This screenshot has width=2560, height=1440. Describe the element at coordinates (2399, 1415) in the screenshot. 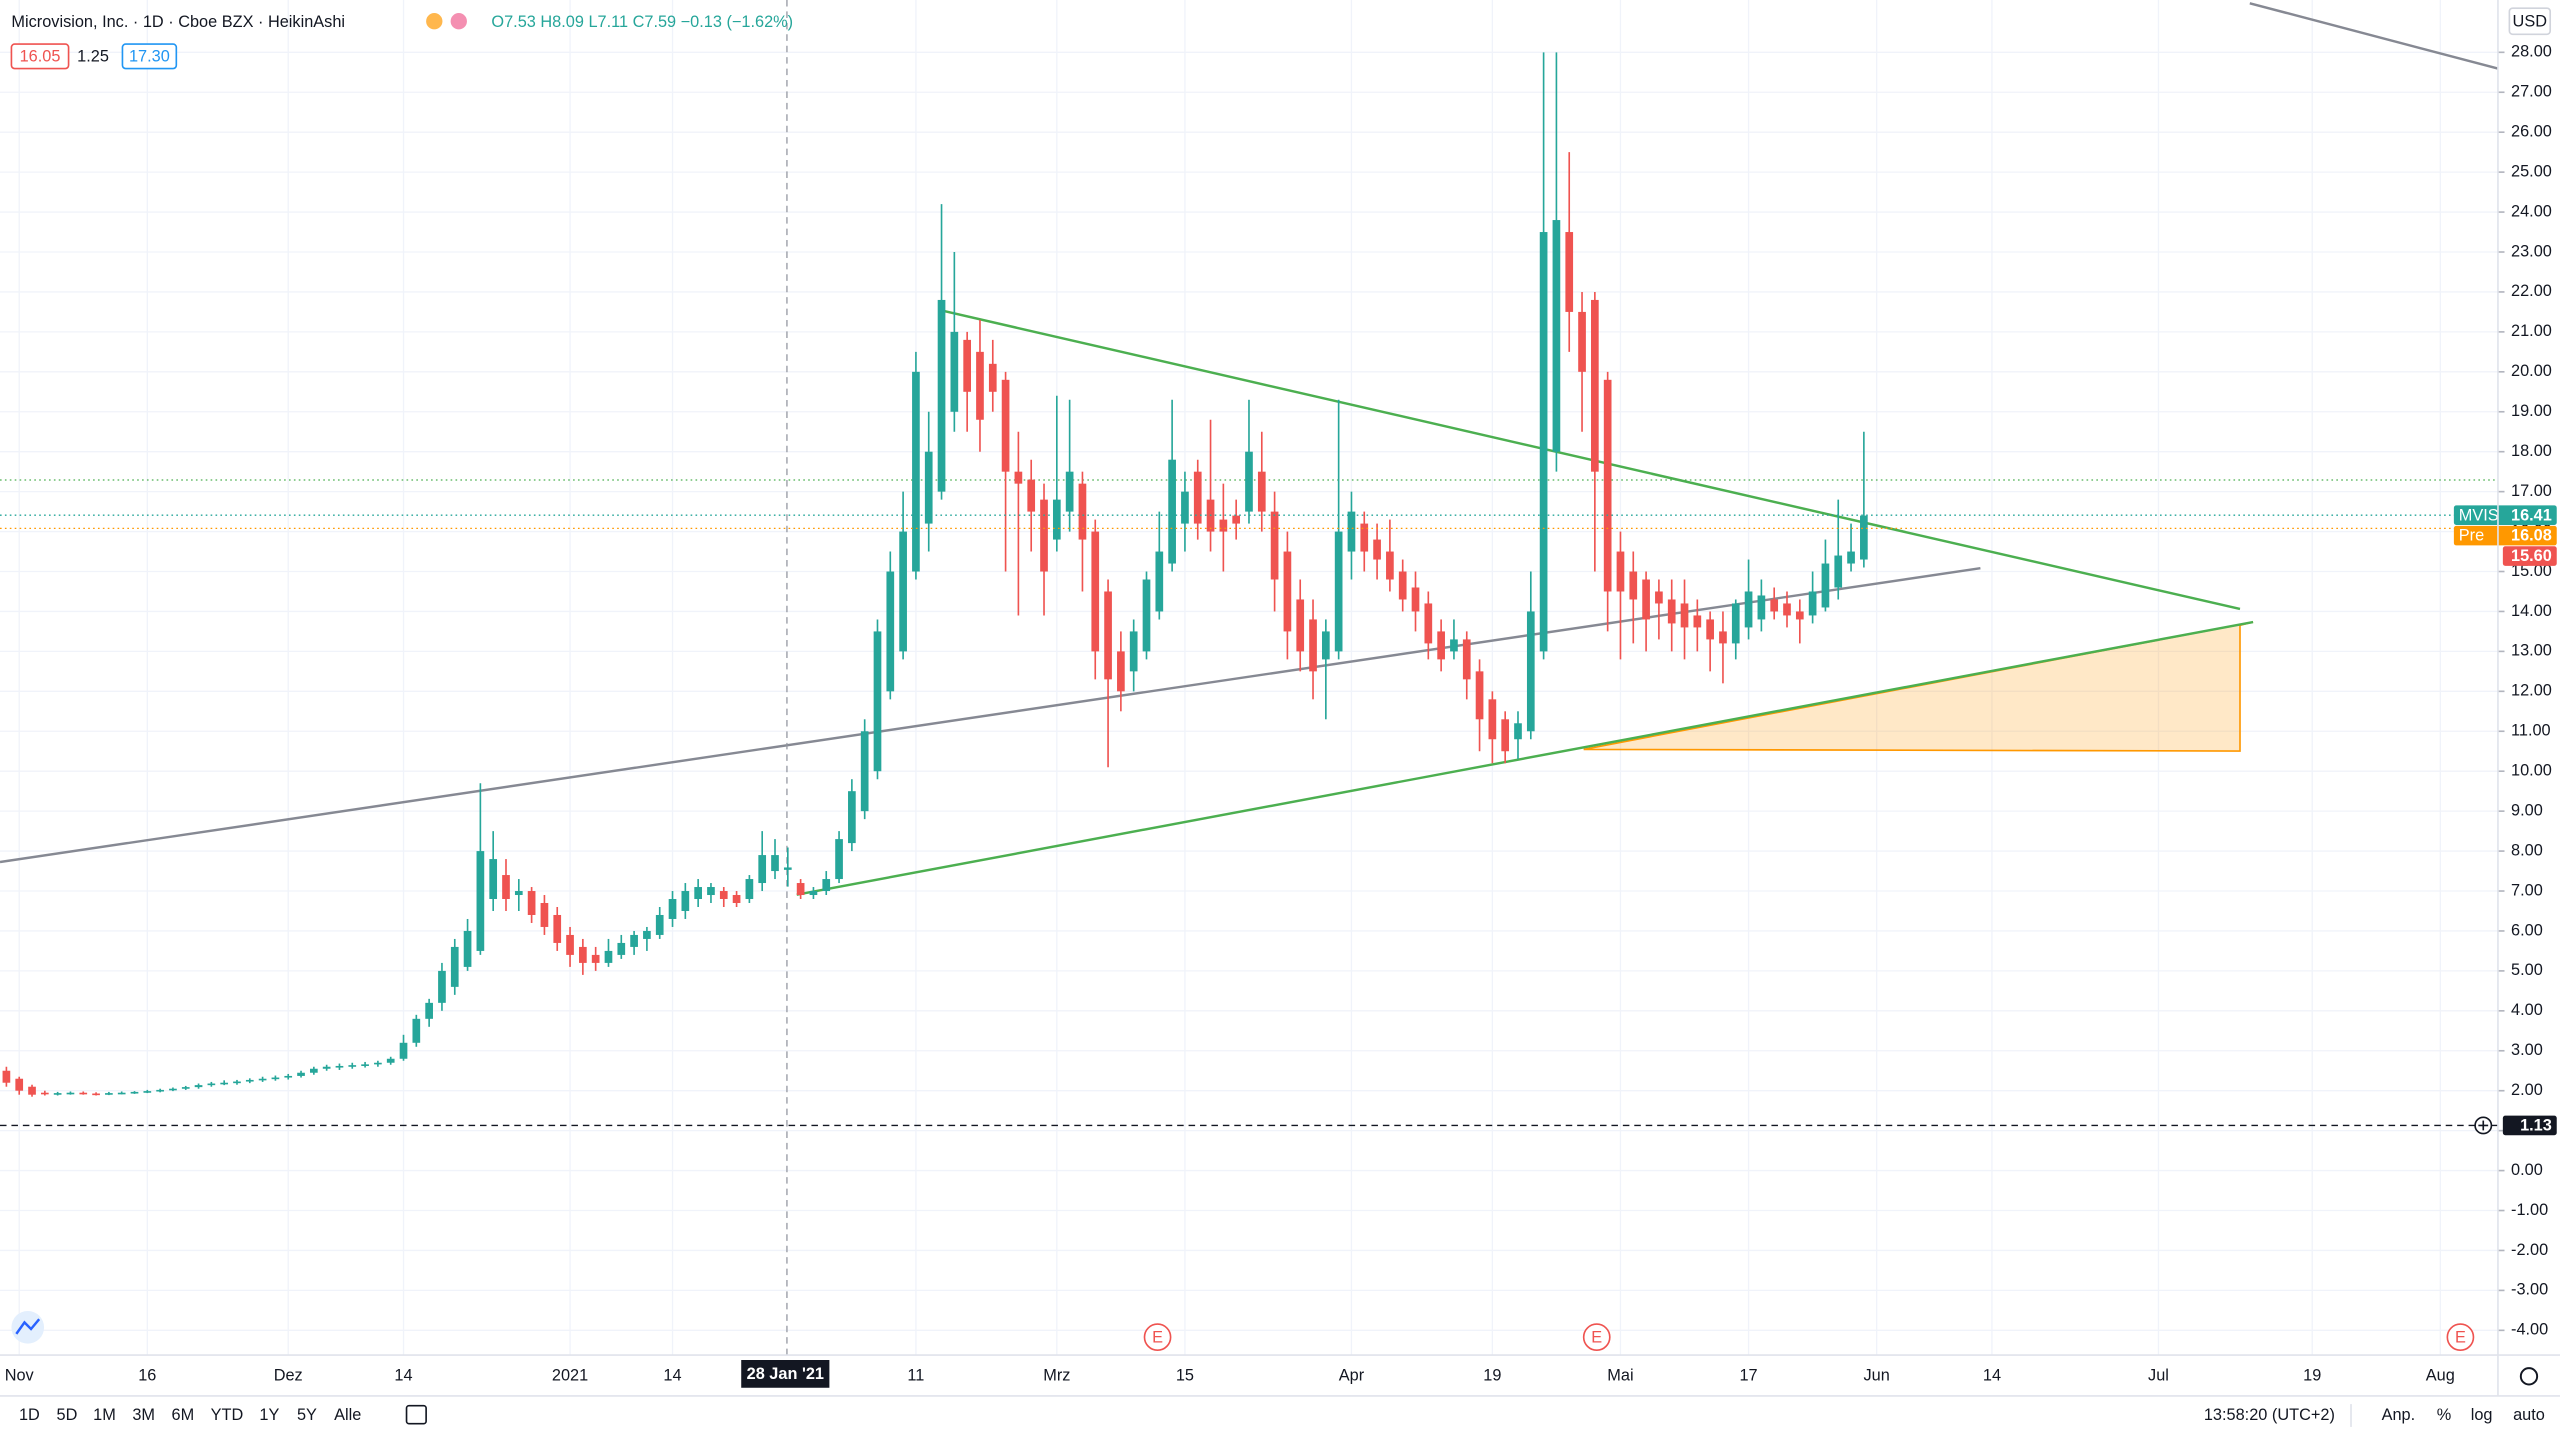

I see `scale-option: Anp.` at that location.